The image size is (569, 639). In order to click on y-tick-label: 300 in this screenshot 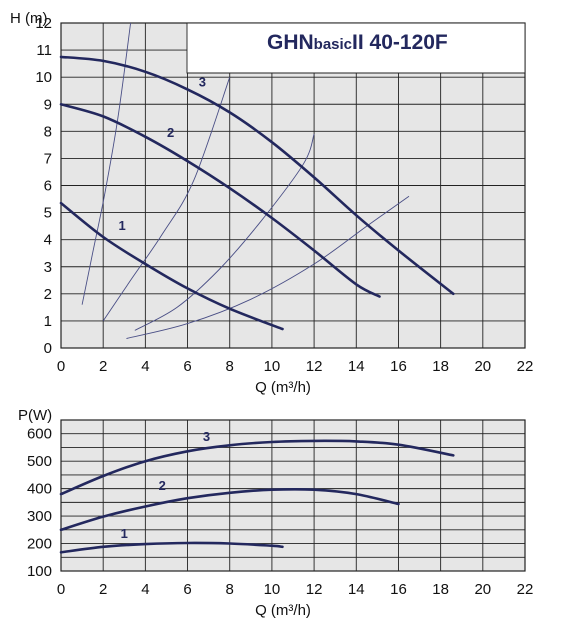, I will do `click(39, 516)`.